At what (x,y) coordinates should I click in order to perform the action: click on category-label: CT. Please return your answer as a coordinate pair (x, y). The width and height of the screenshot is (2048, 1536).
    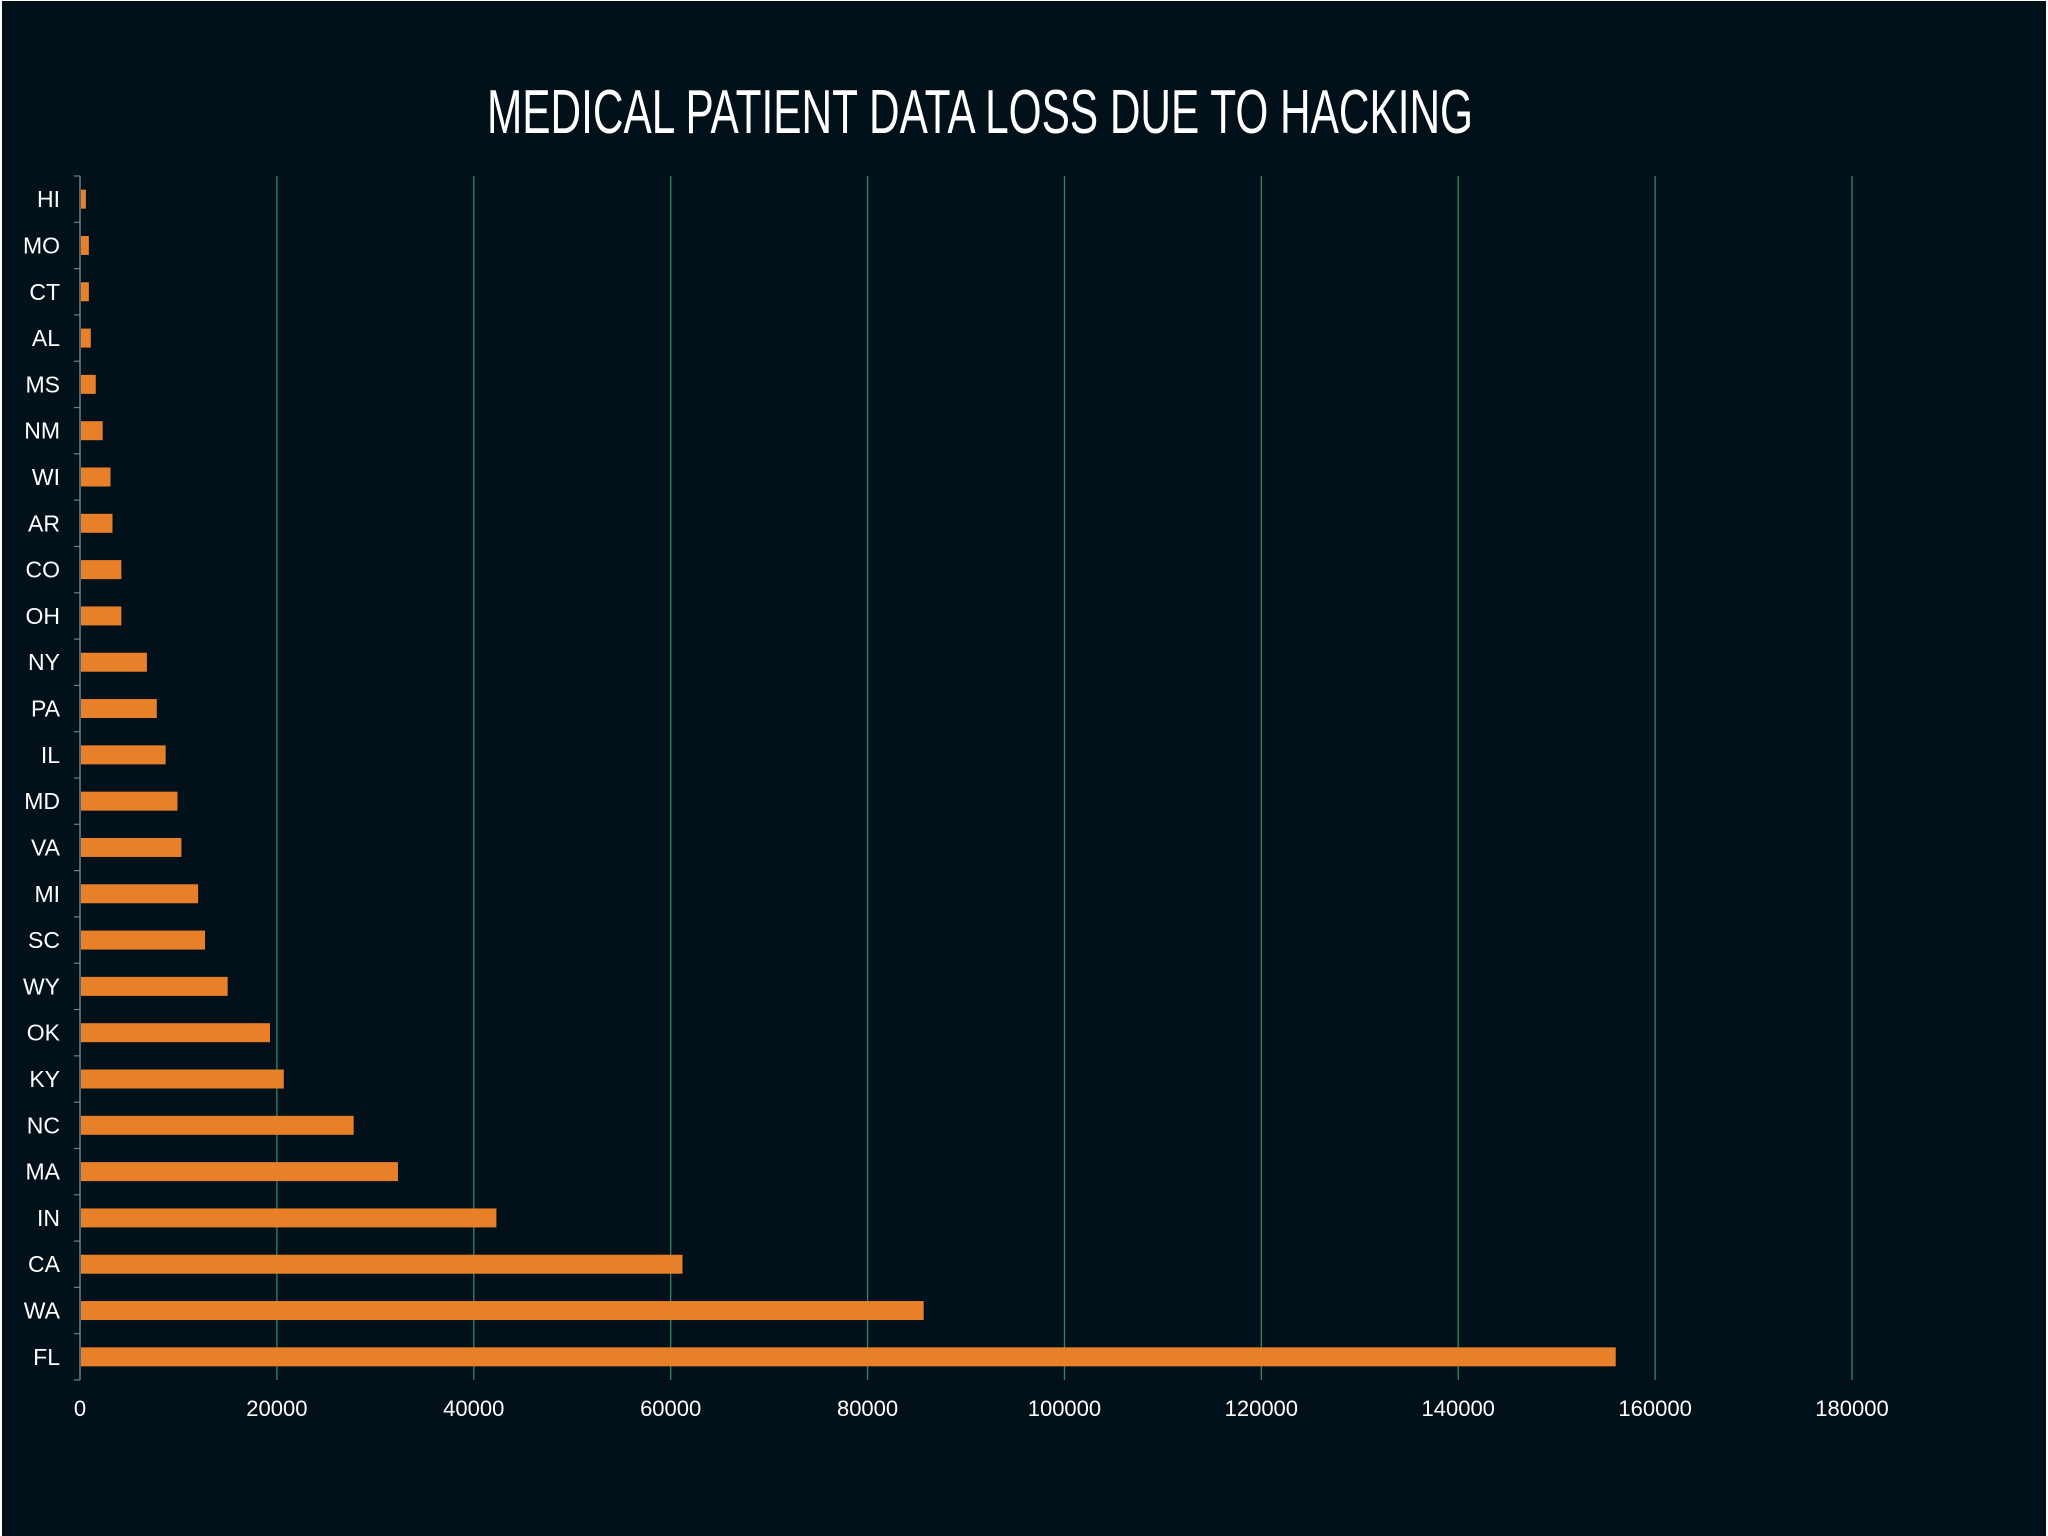
    Looking at the image, I should click on (44, 292).